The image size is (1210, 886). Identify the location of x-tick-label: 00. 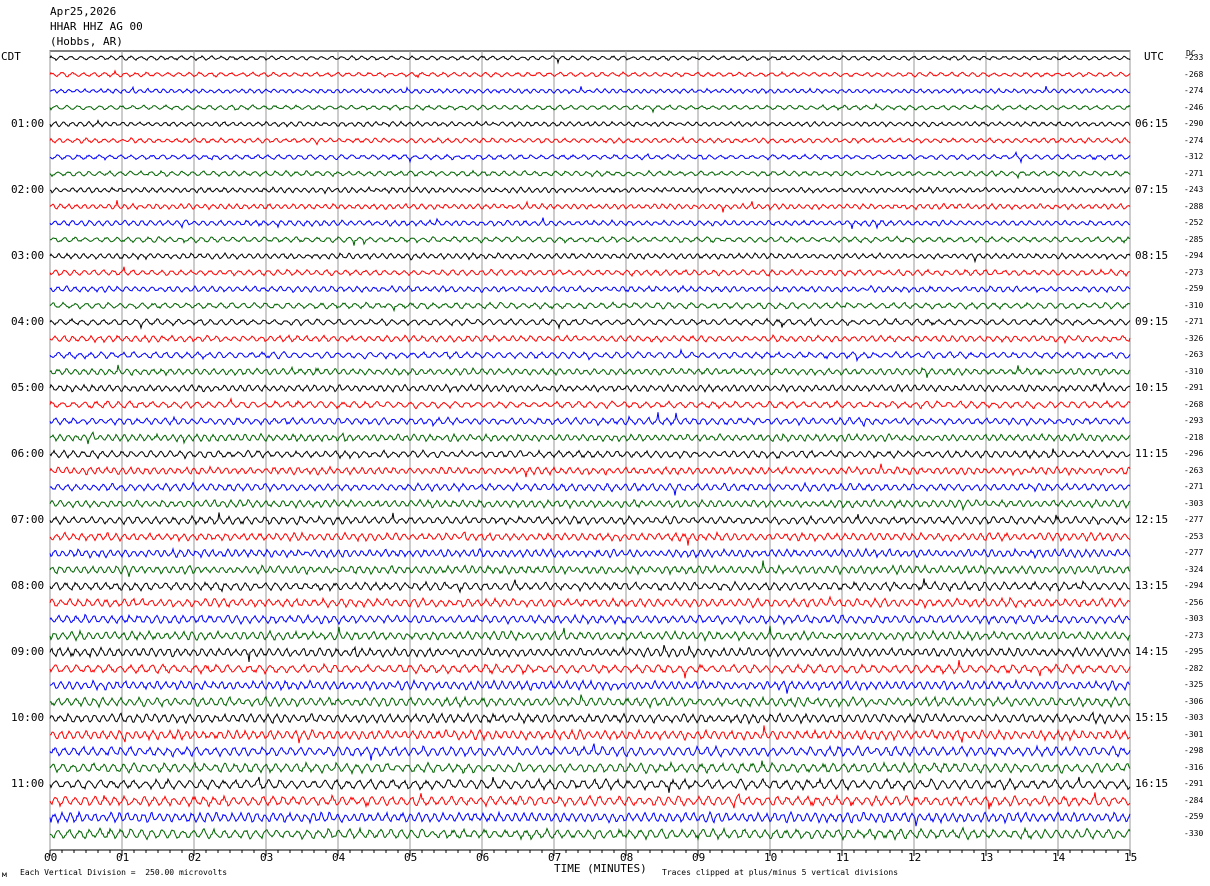
(51, 857).